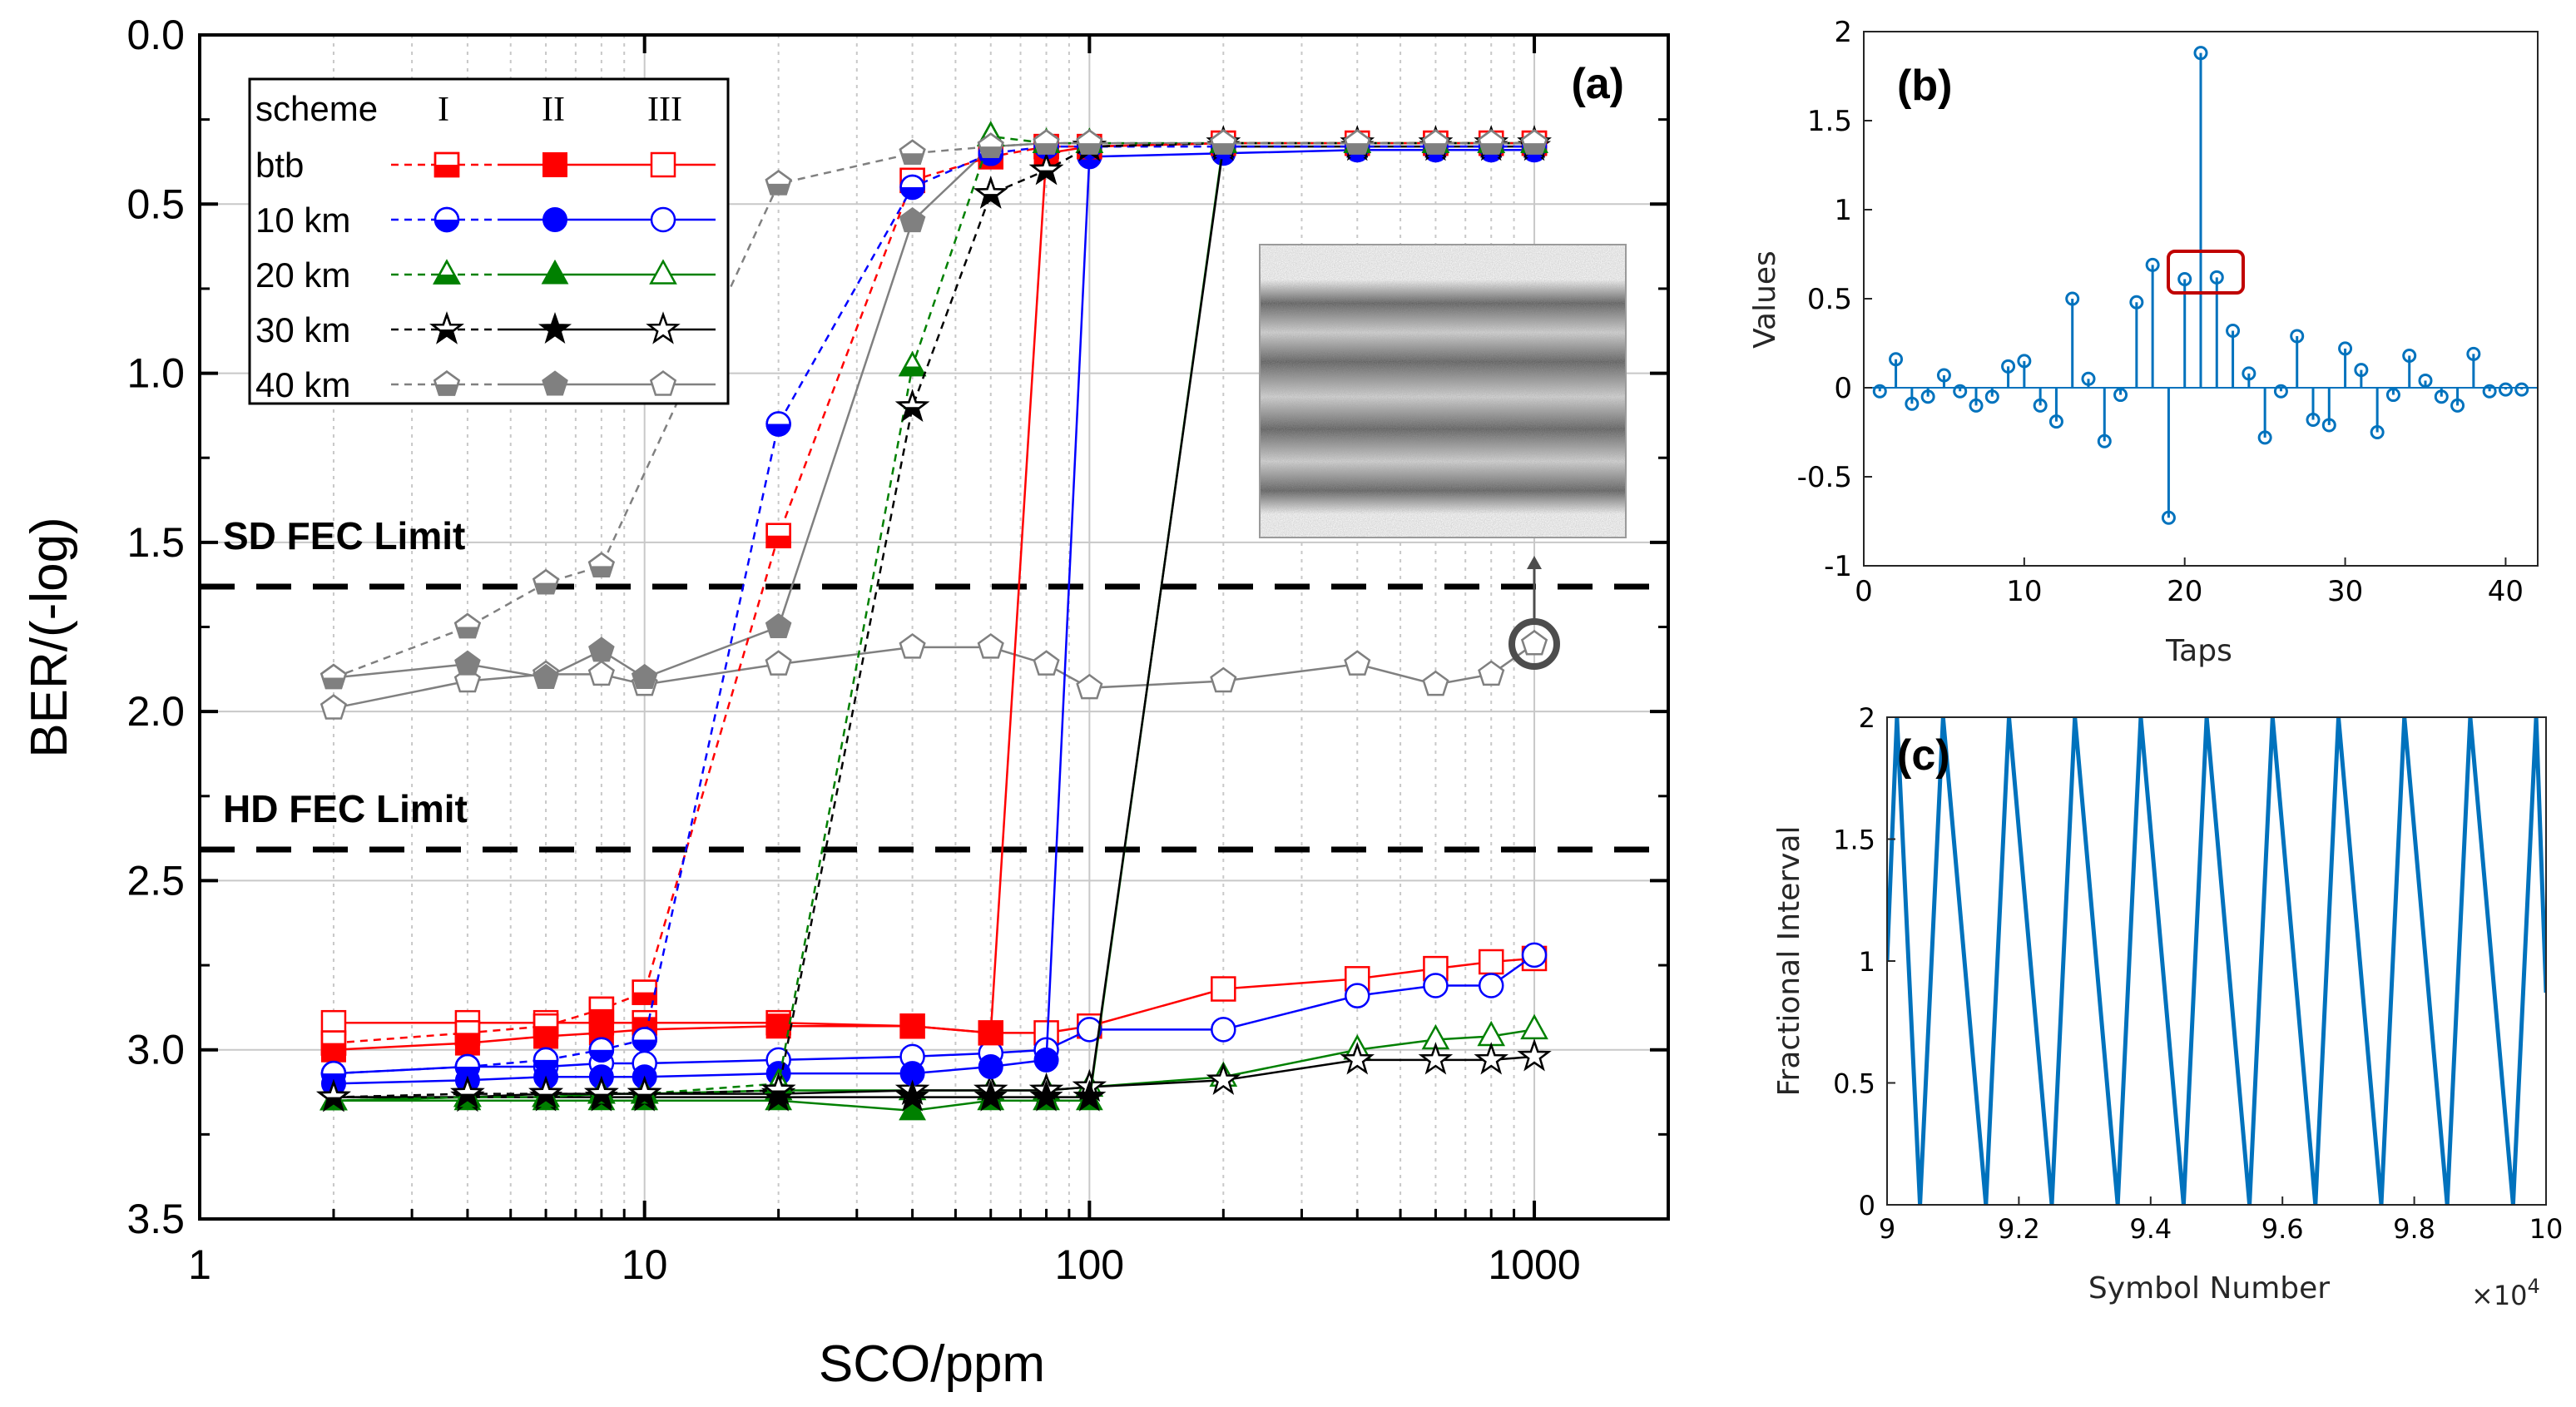 Image resolution: width=2576 pixels, height=1407 pixels. What do you see at coordinates (485, 384) in the screenshot?
I see `legend-row: 40 km` at bounding box center [485, 384].